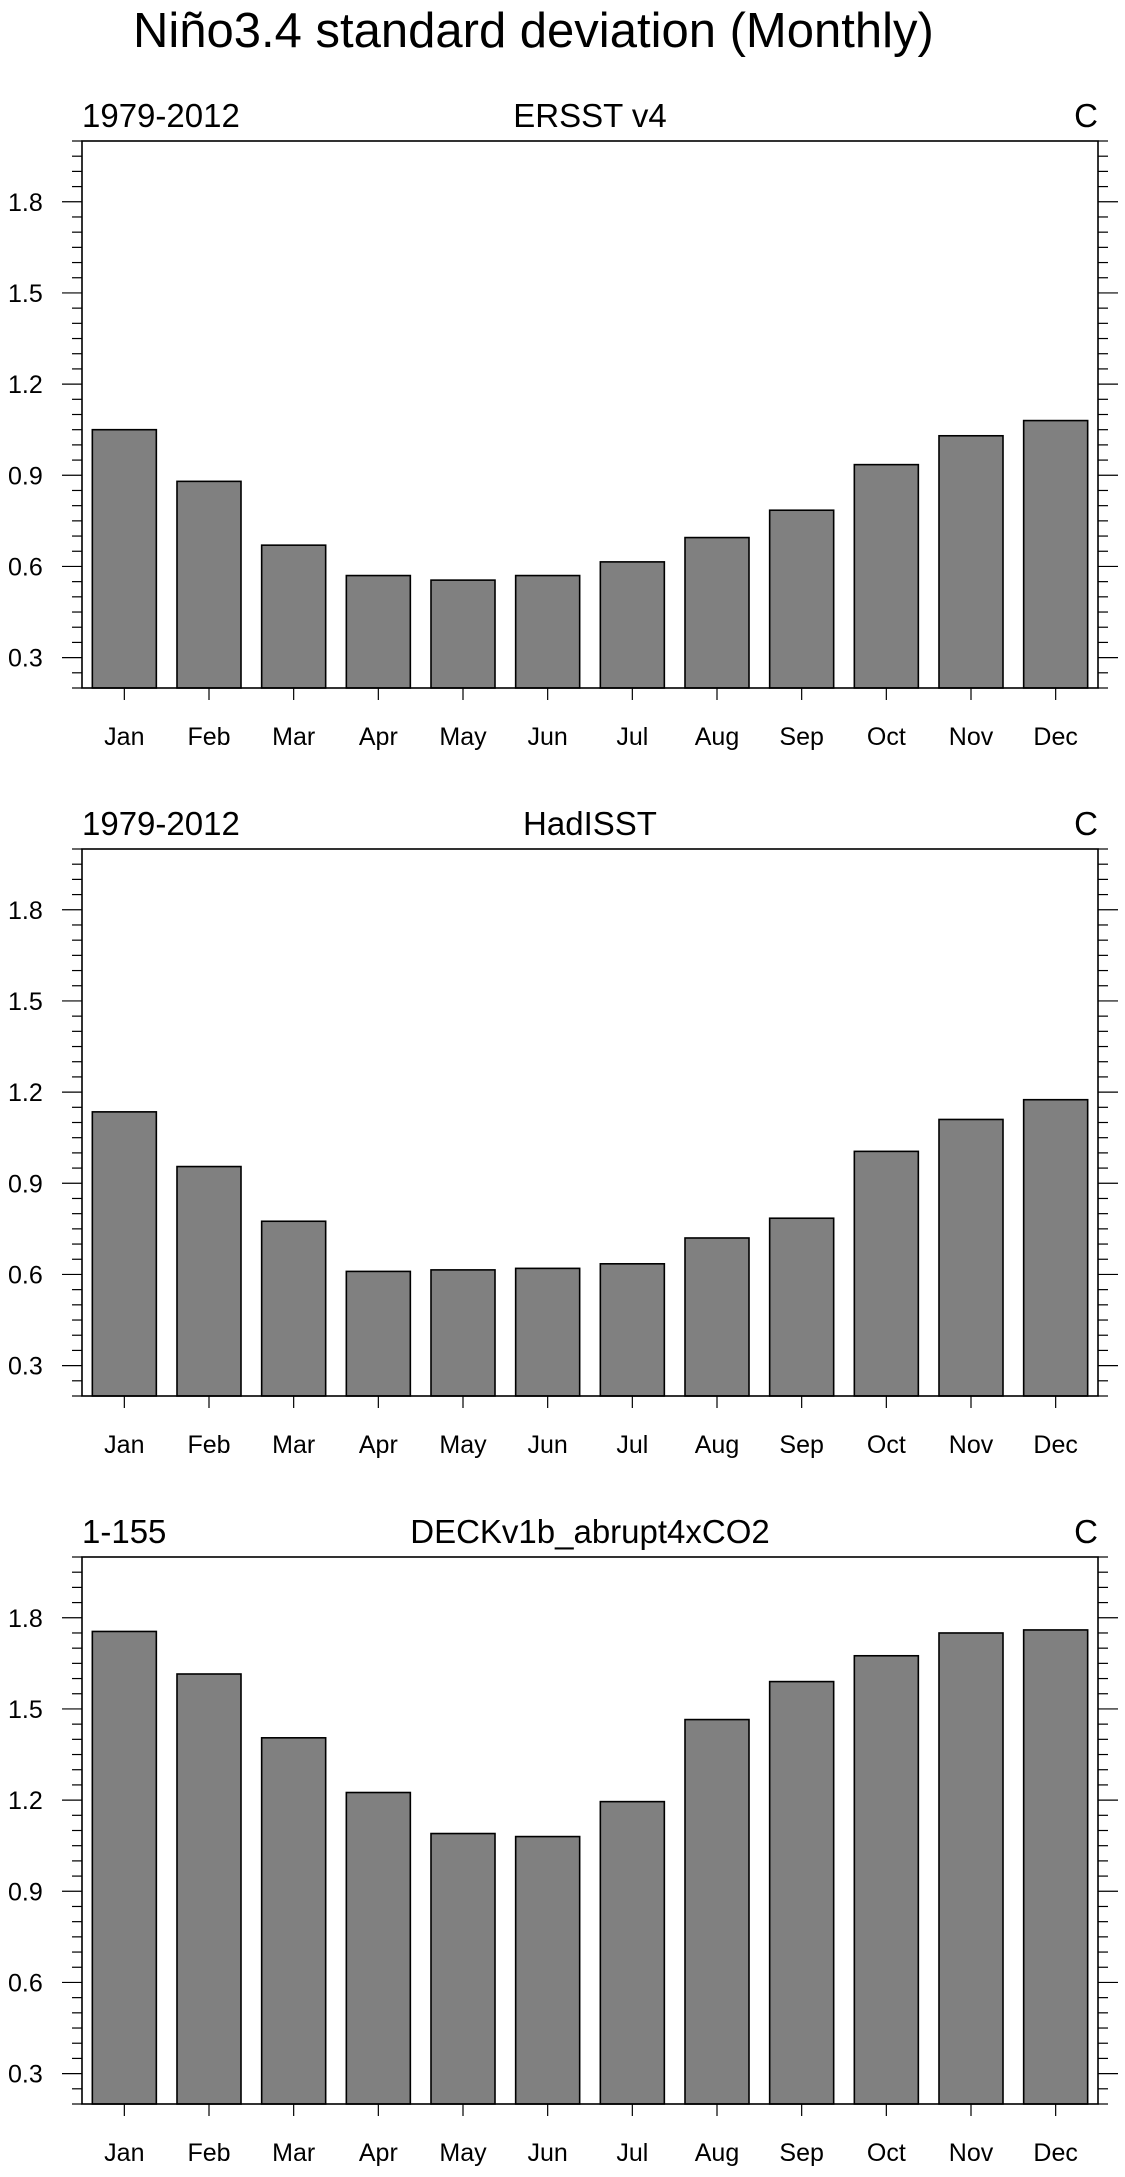 The height and width of the screenshot is (2177, 1125). What do you see at coordinates (124, 1531) in the screenshot?
I see `panel-left-label: 1-155` at bounding box center [124, 1531].